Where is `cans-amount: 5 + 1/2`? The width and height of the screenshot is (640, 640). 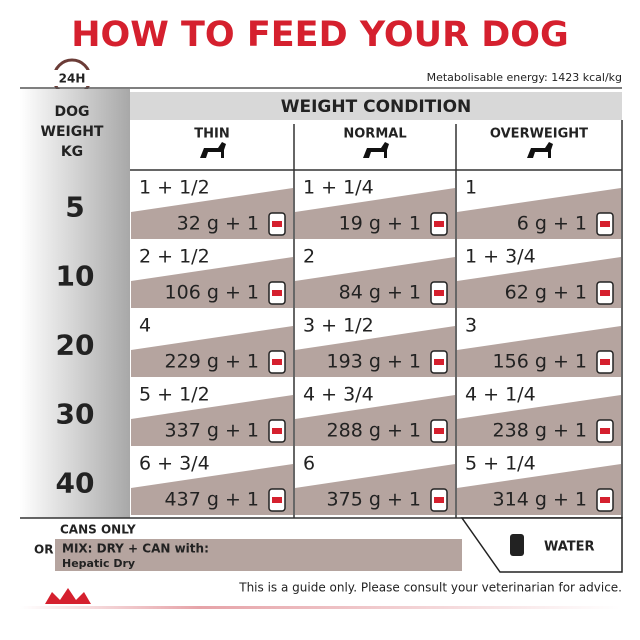 cans-amount: 5 + 1/2 is located at coordinates (174, 395).